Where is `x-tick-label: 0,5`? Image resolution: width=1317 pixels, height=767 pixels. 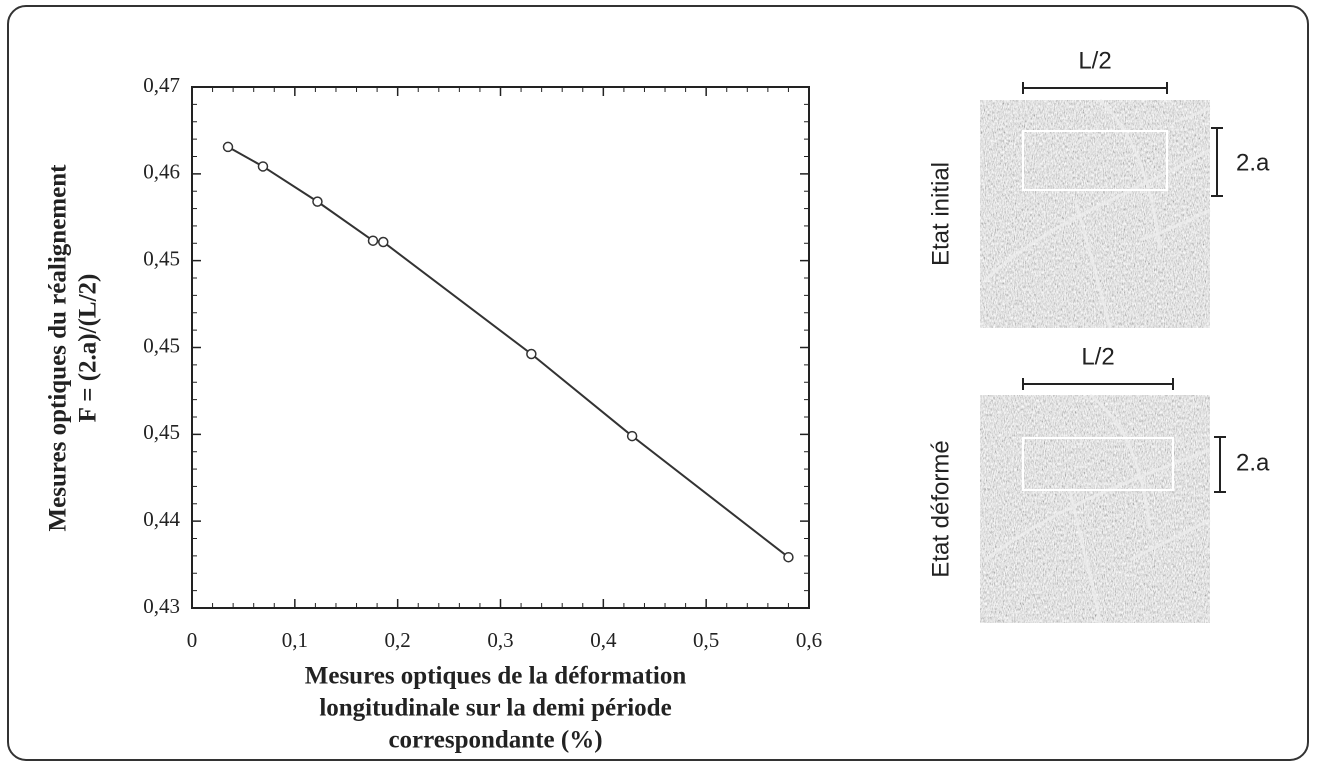
x-tick-label: 0,5 is located at coordinates (706, 640).